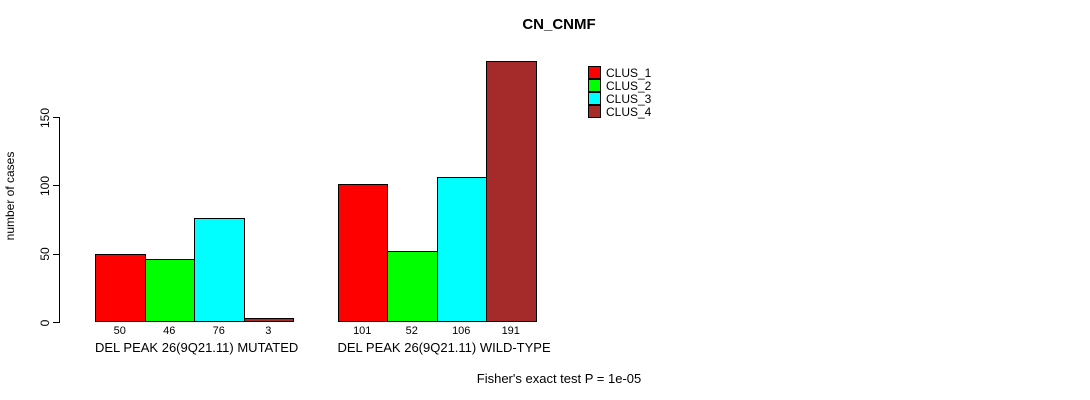 This screenshot has width=1090, height=400. I want to click on bar-value-label: 76, so click(218, 331).